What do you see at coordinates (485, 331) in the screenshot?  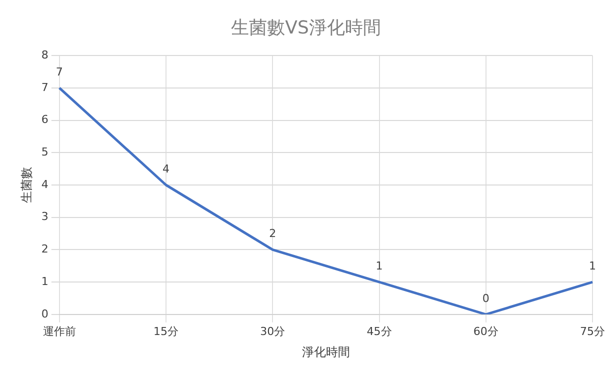 I see `x-tick-label: 60分` at bounding box center [485, 331].